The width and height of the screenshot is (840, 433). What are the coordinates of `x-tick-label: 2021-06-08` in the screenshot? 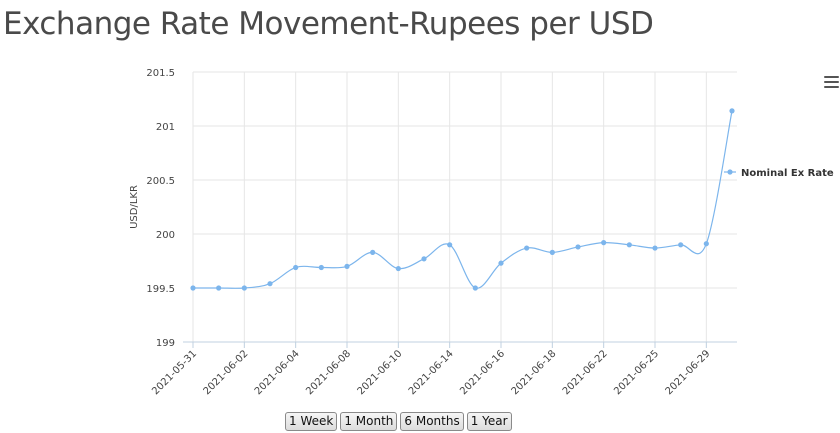 It's located at (328, 372).